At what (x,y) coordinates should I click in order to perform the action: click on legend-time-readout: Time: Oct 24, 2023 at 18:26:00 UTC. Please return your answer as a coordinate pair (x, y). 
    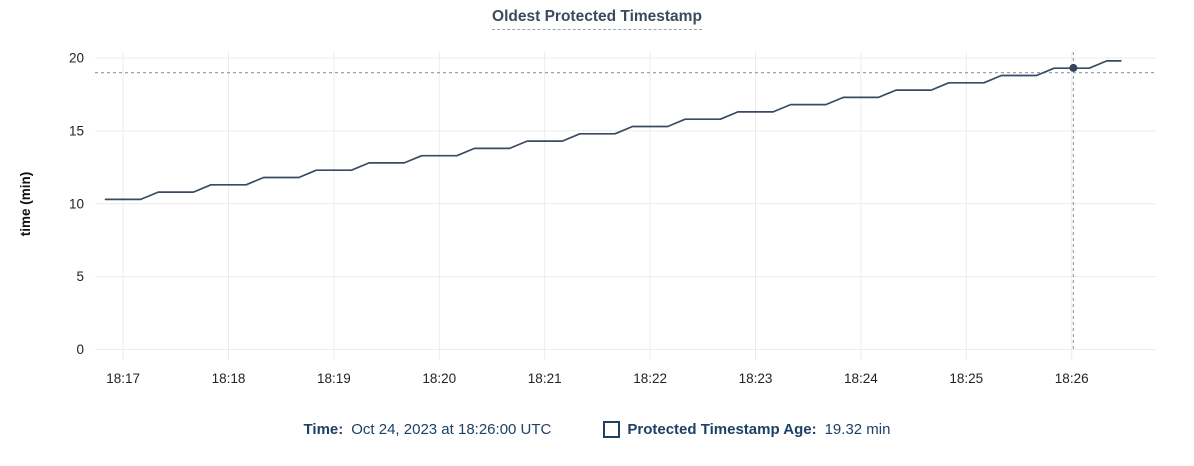
    Looking at the image, I should click on (428, 429).